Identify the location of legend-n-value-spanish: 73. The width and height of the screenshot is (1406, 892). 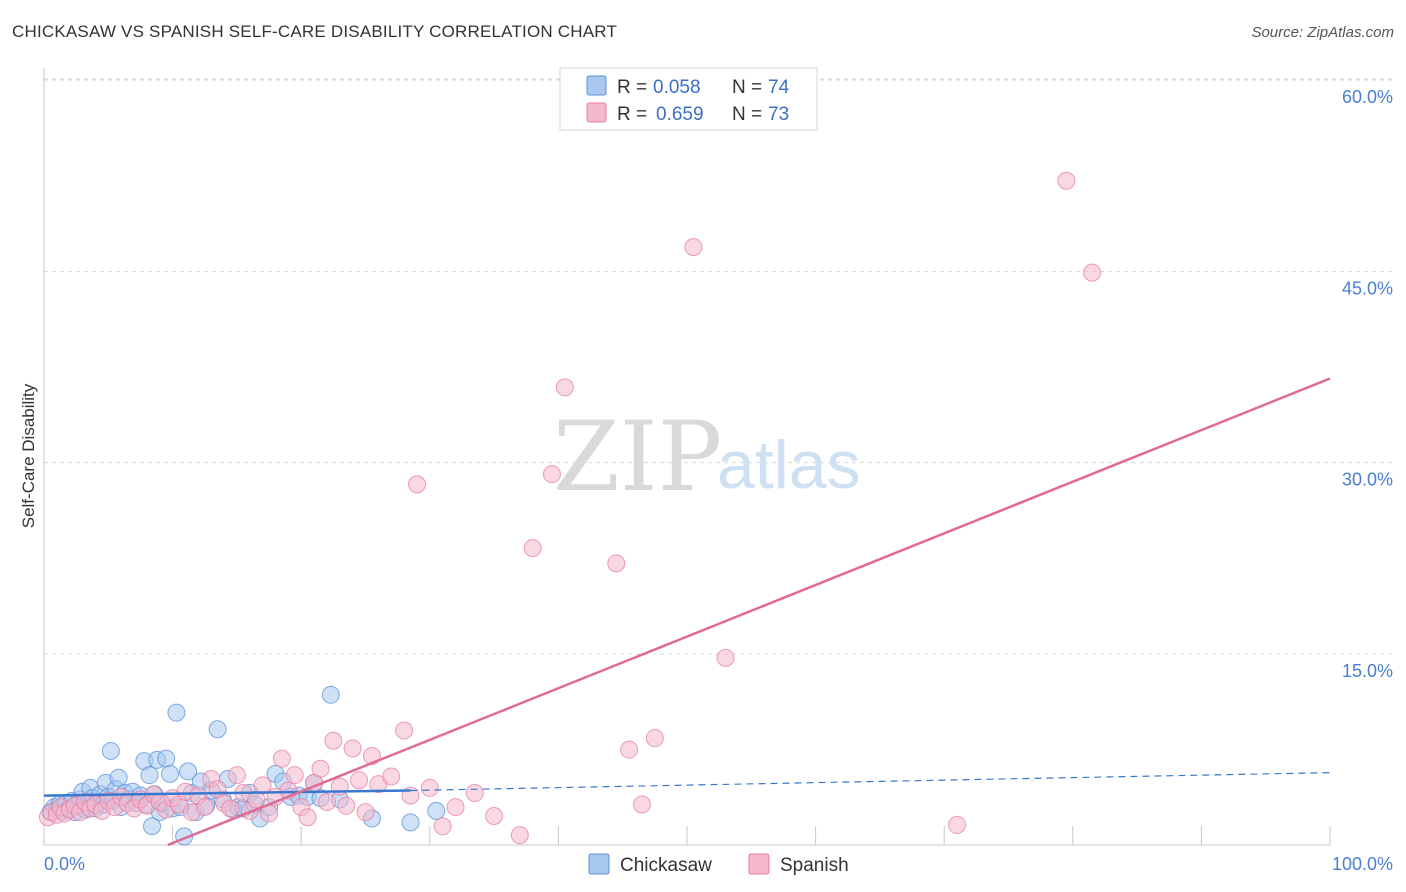
(778, 114).